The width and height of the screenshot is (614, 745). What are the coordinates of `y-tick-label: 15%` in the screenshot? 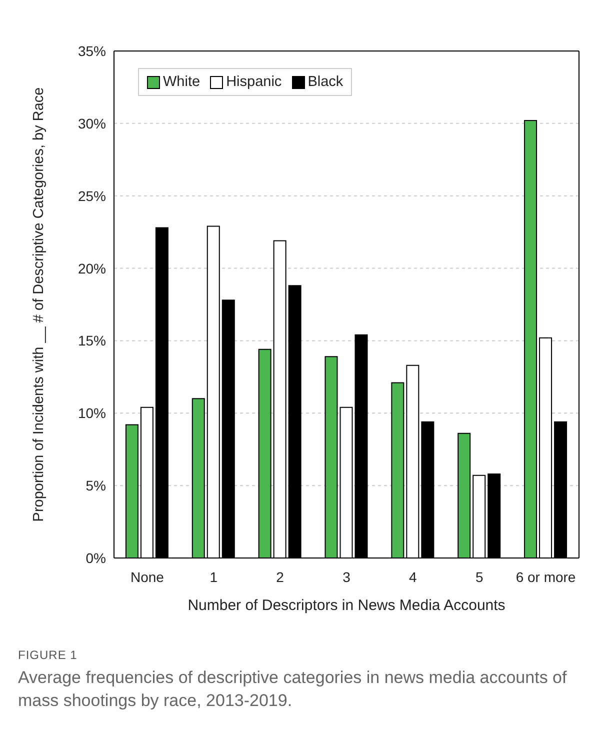 It's located at (92, 340).